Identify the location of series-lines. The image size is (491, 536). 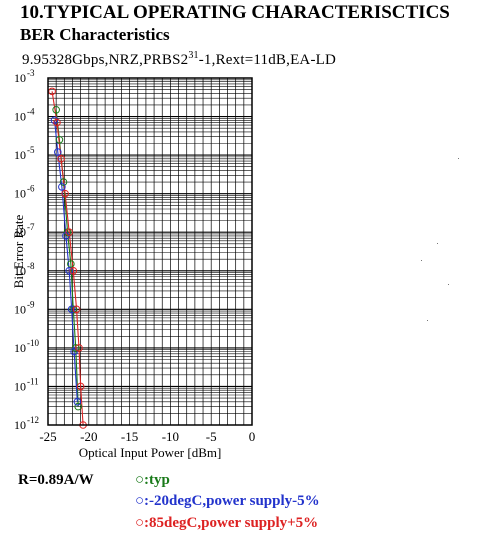
(67, 258).